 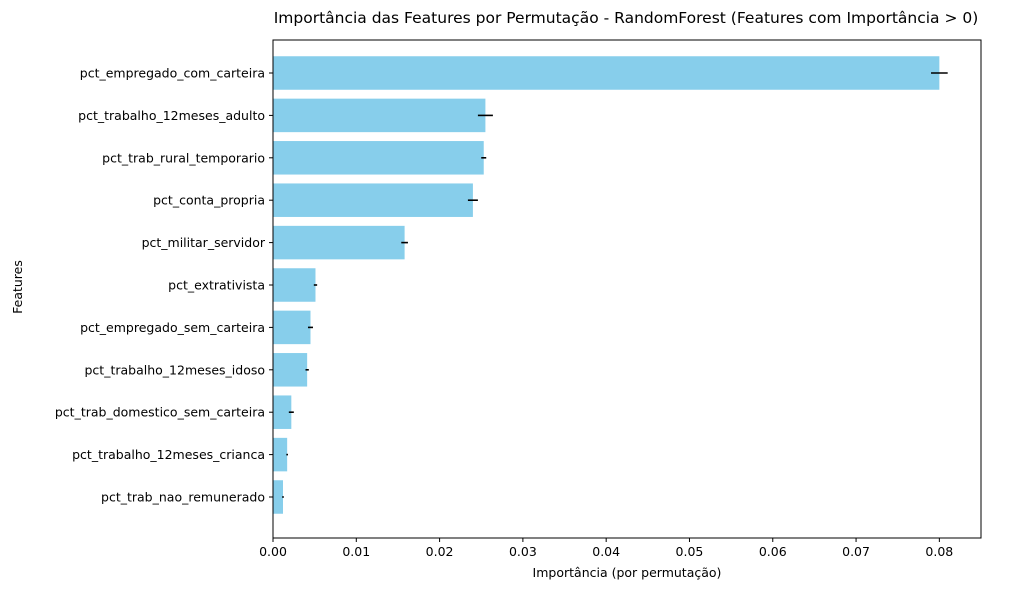 I want to click on bar-pct_empregado_sem_carteira, so click(x=292, y=327).